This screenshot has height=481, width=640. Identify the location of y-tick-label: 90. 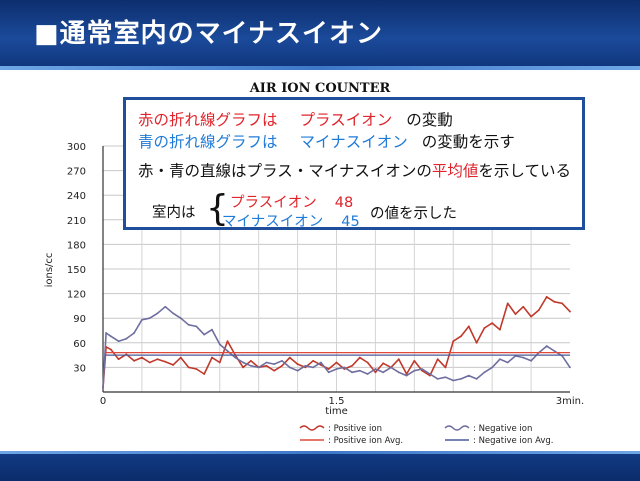
(79, 319).